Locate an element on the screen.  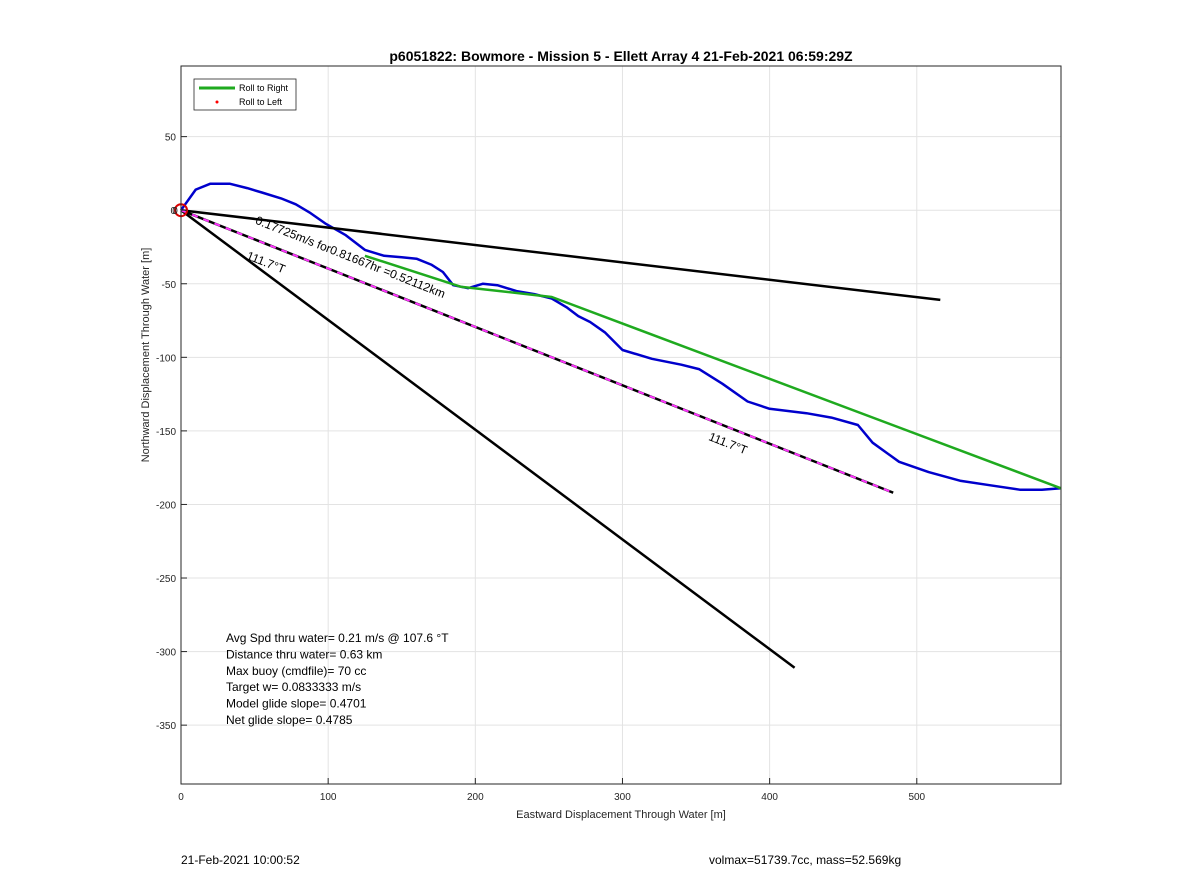
stats-line: Model glide slope= 0.4701 is located at coordinates (296, 704).